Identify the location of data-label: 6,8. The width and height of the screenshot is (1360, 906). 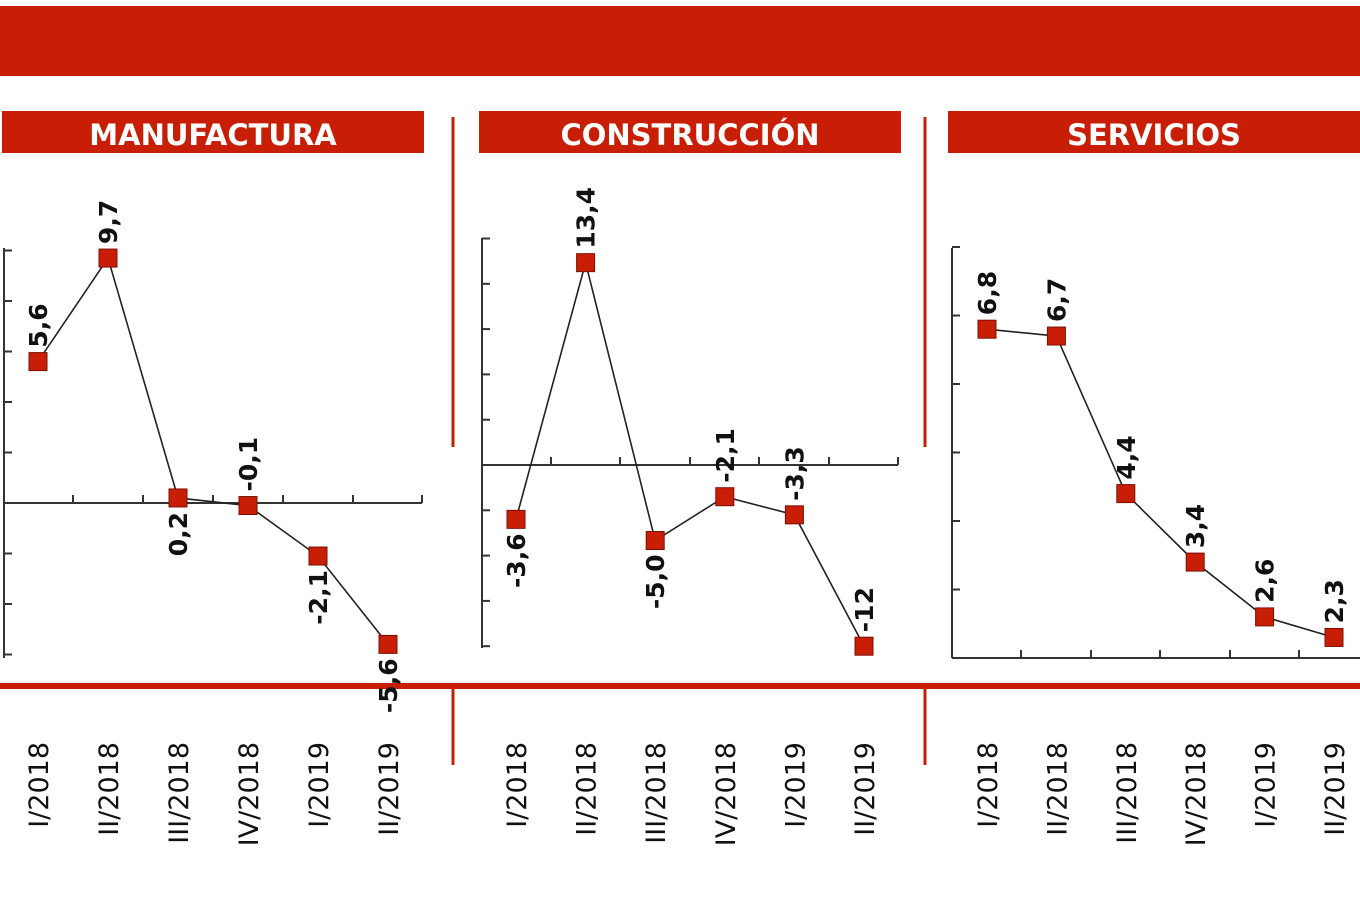
(987, 293).